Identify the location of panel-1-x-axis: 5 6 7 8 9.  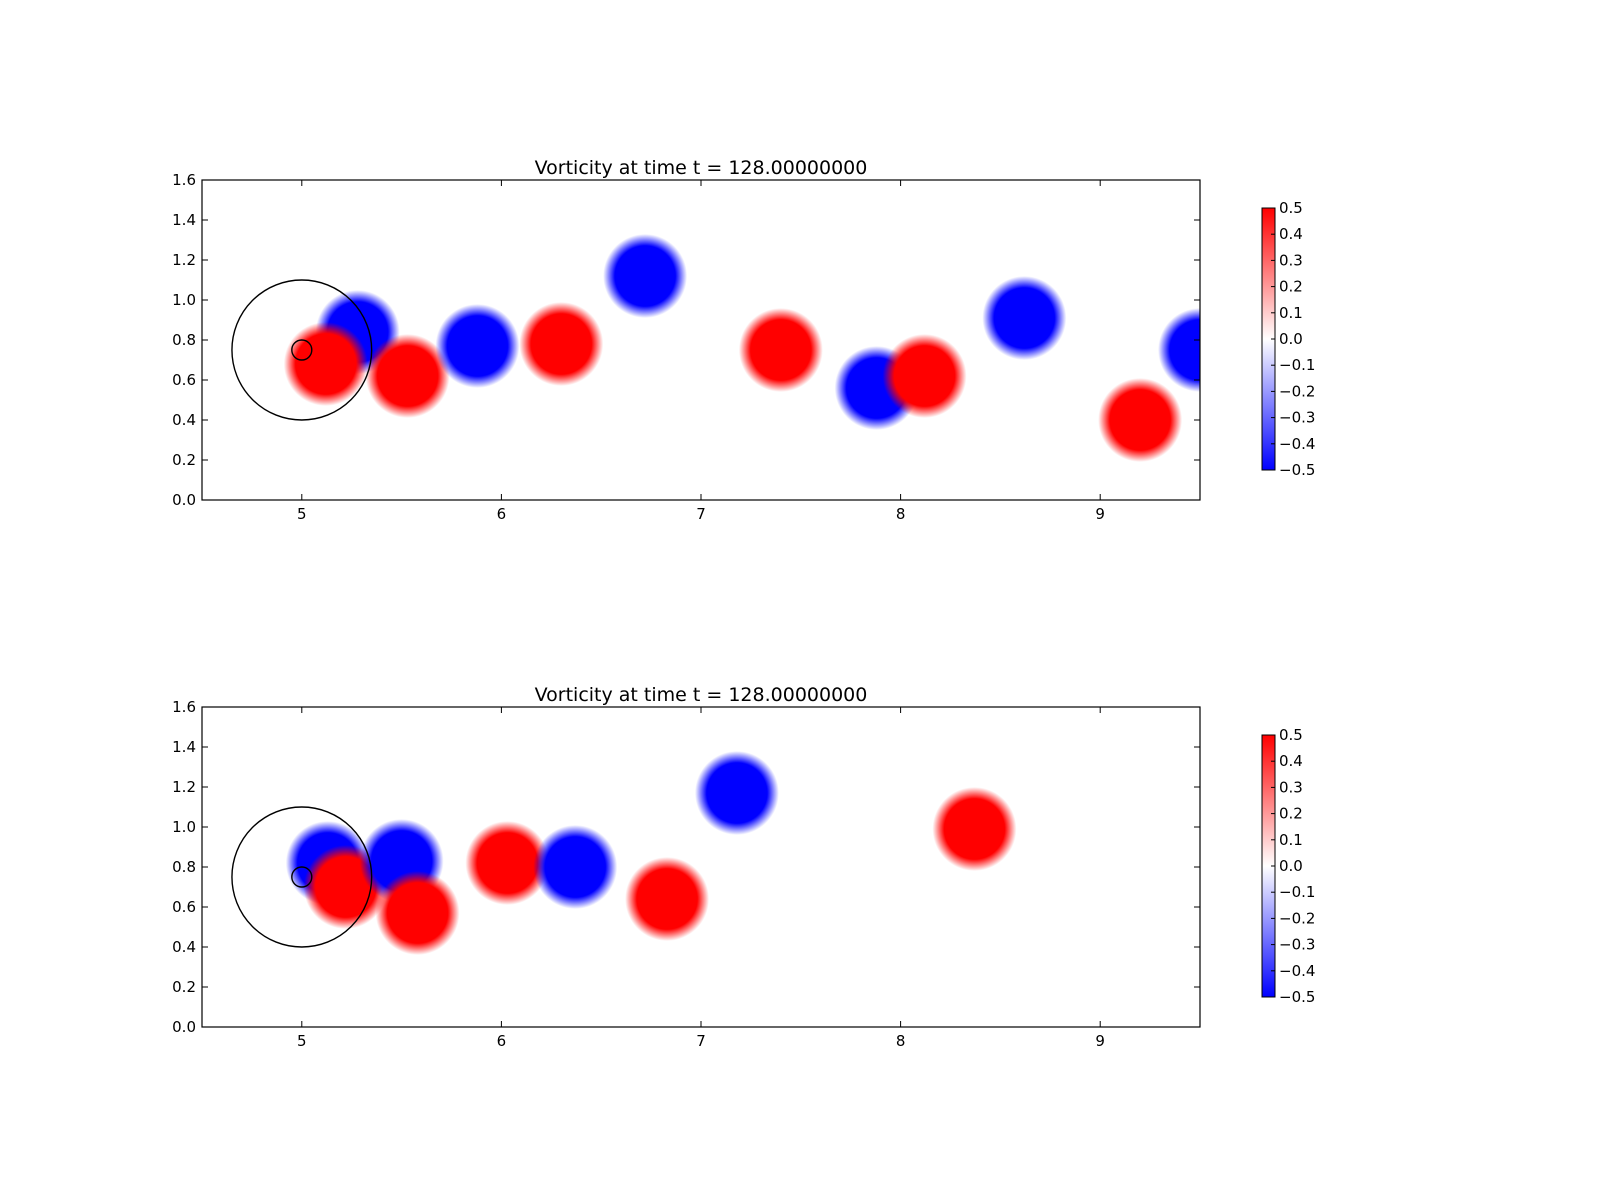
(701, 351).